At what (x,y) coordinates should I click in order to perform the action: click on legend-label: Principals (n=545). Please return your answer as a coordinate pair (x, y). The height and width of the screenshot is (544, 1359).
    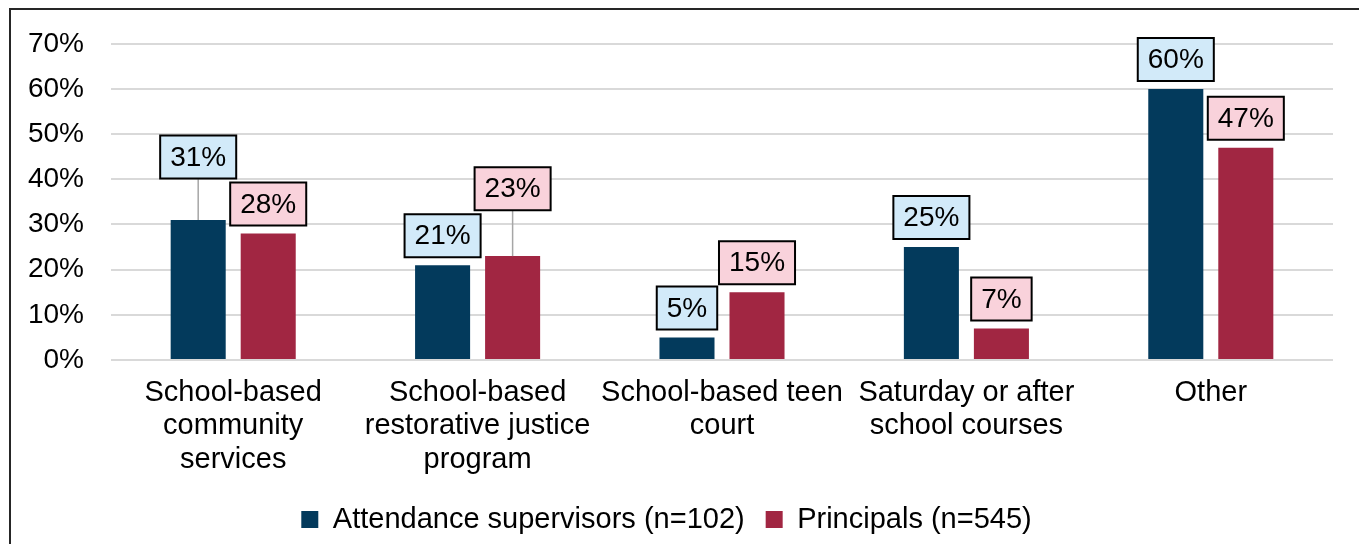
    Looking at the image, I should click on (914, 517).